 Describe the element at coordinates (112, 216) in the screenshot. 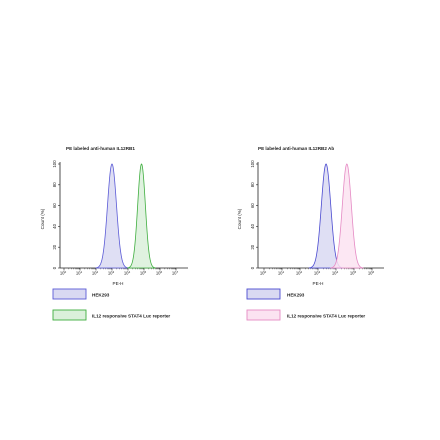

I see `histogram-hek293` at that location.